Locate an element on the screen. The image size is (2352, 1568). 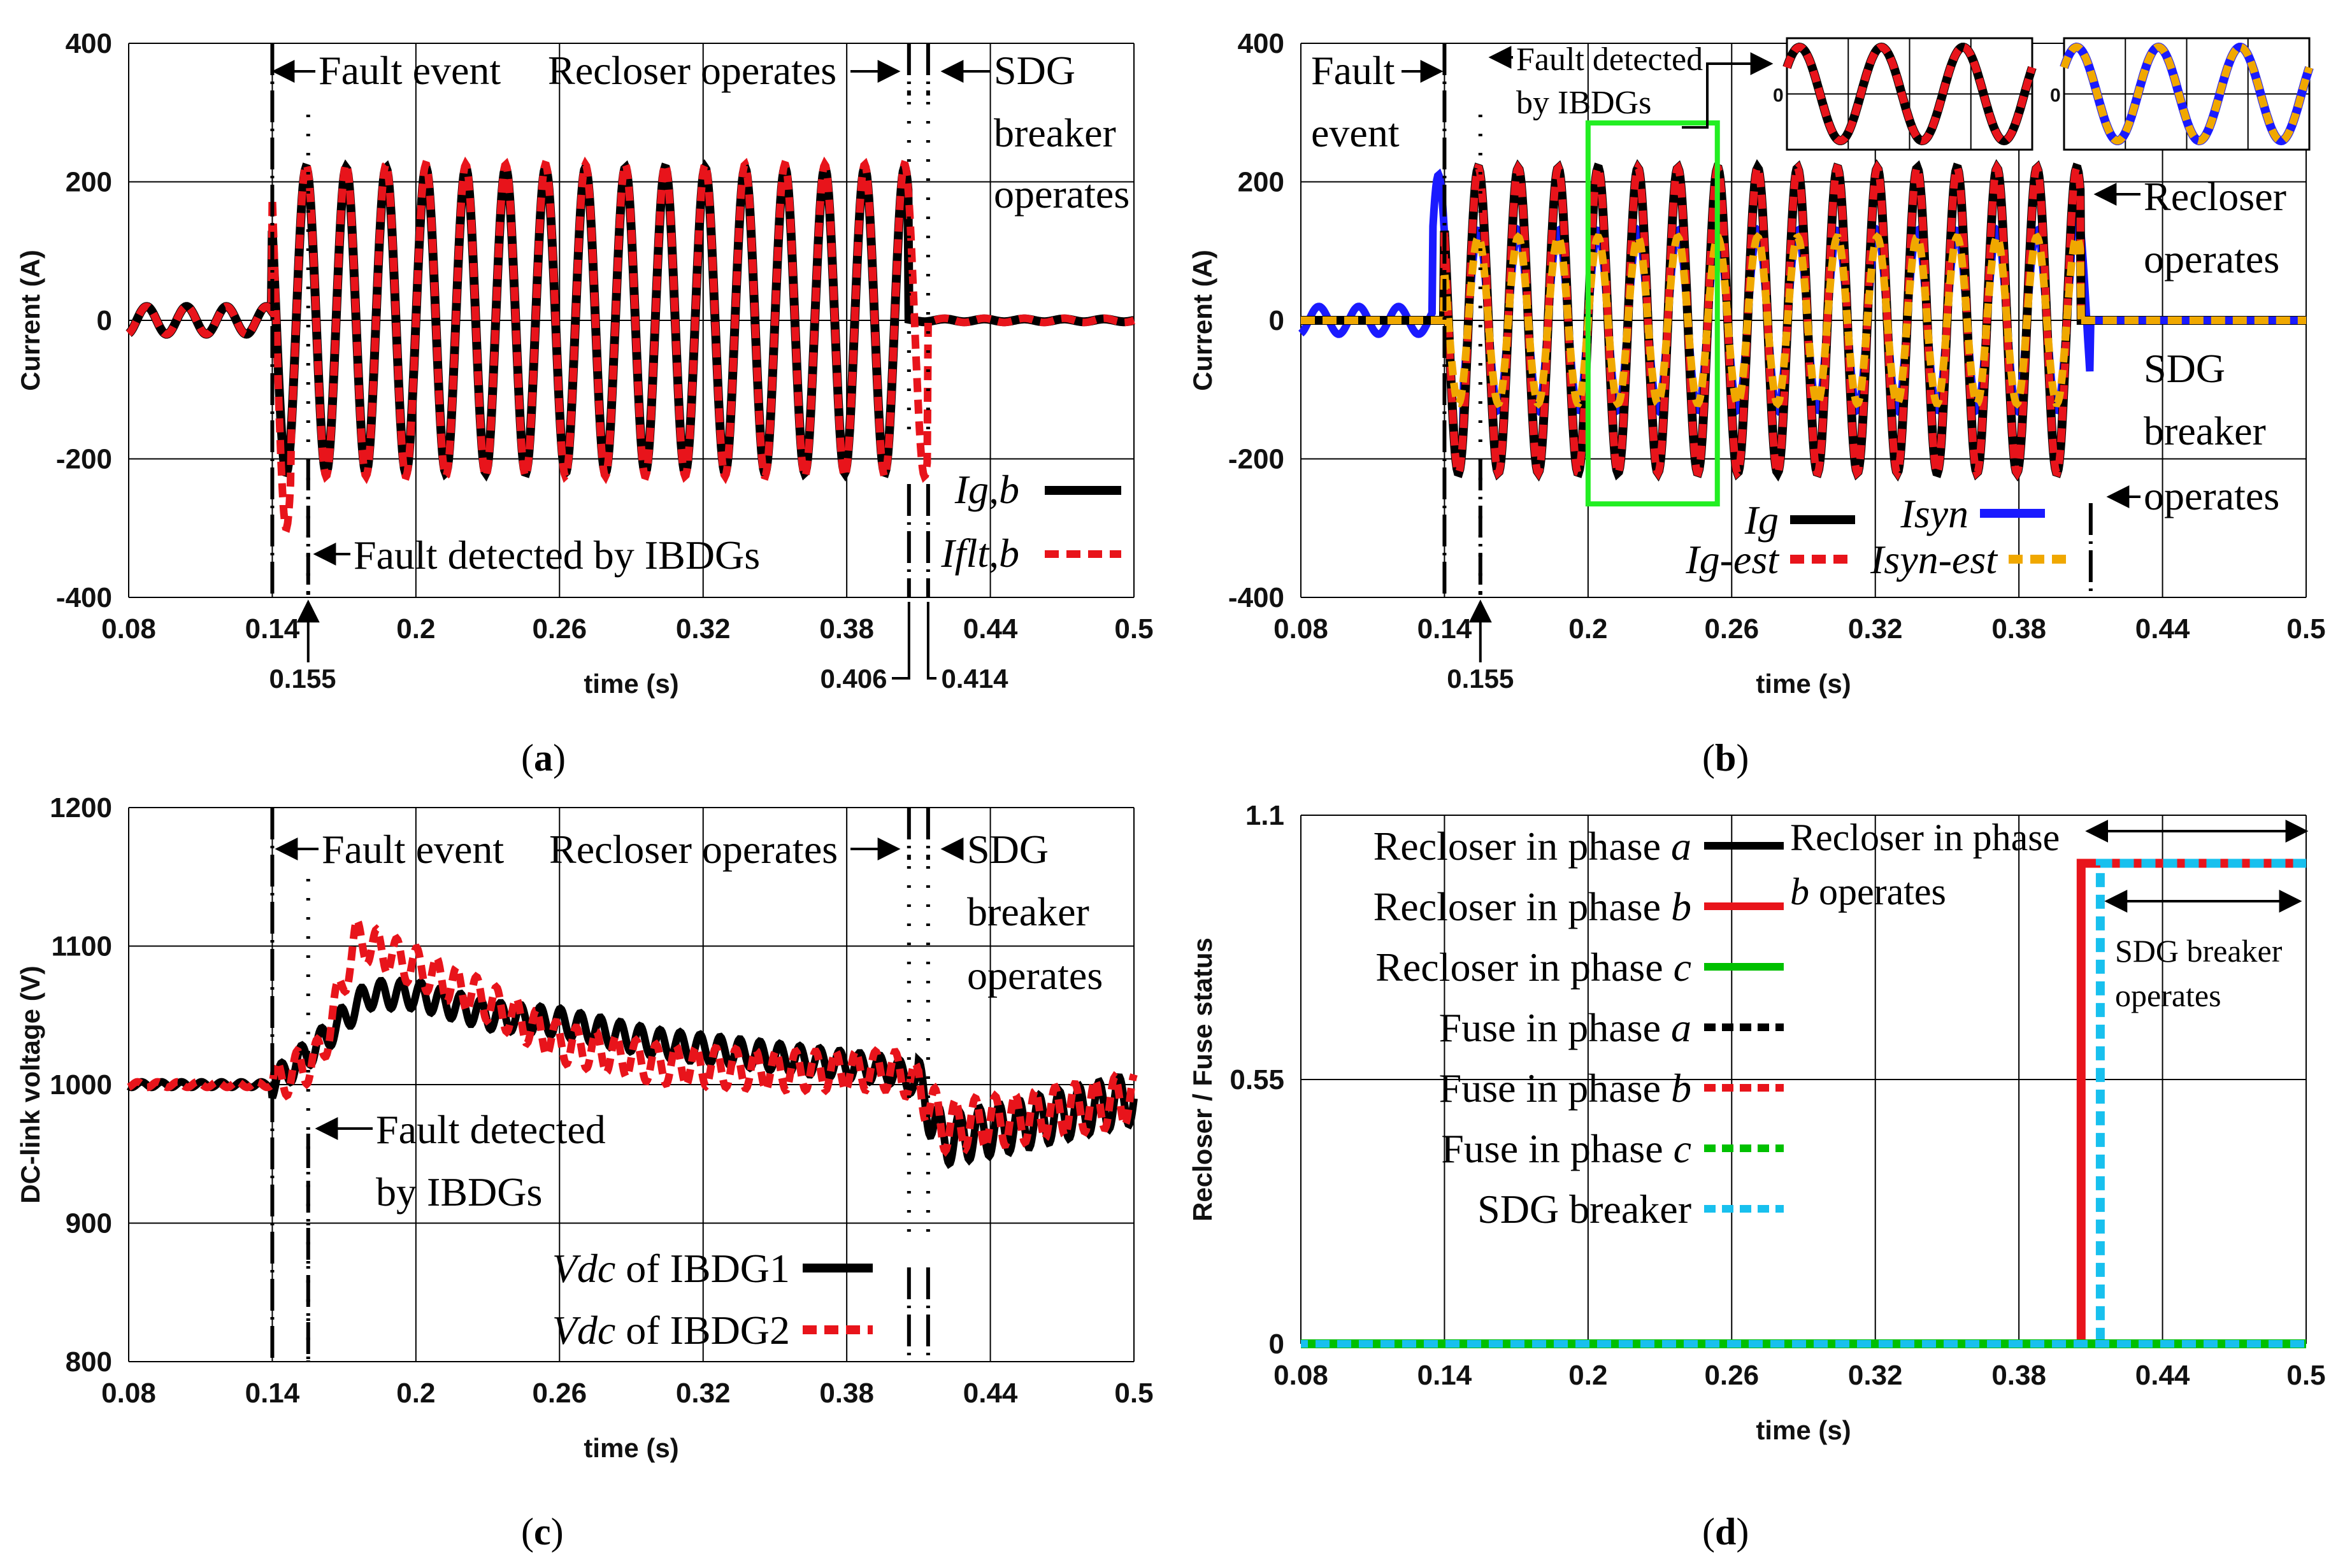
legend-label: Fuse in phase c is located at coordinates (1566, 1148).